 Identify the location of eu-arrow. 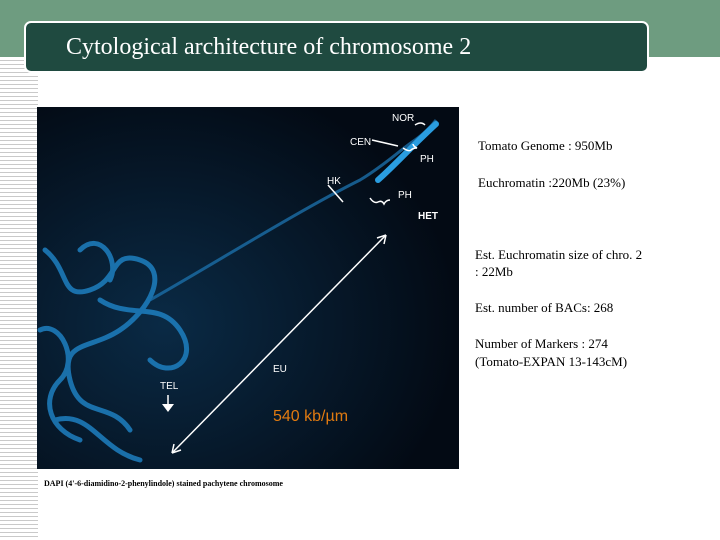
(279, 344).